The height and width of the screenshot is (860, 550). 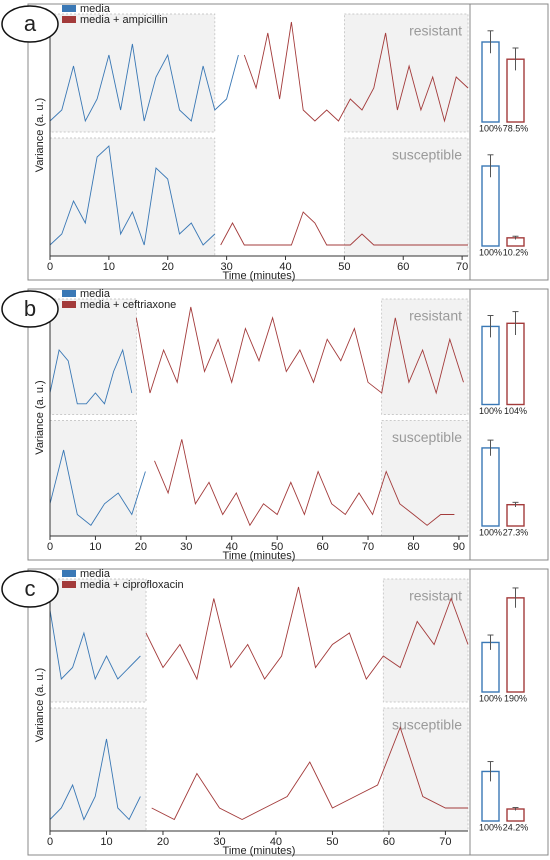 What do you see at coordinates (124, 20) in the screenshot?
I see `legend-label: media + ampicillin` at bounding box center [124, 20].